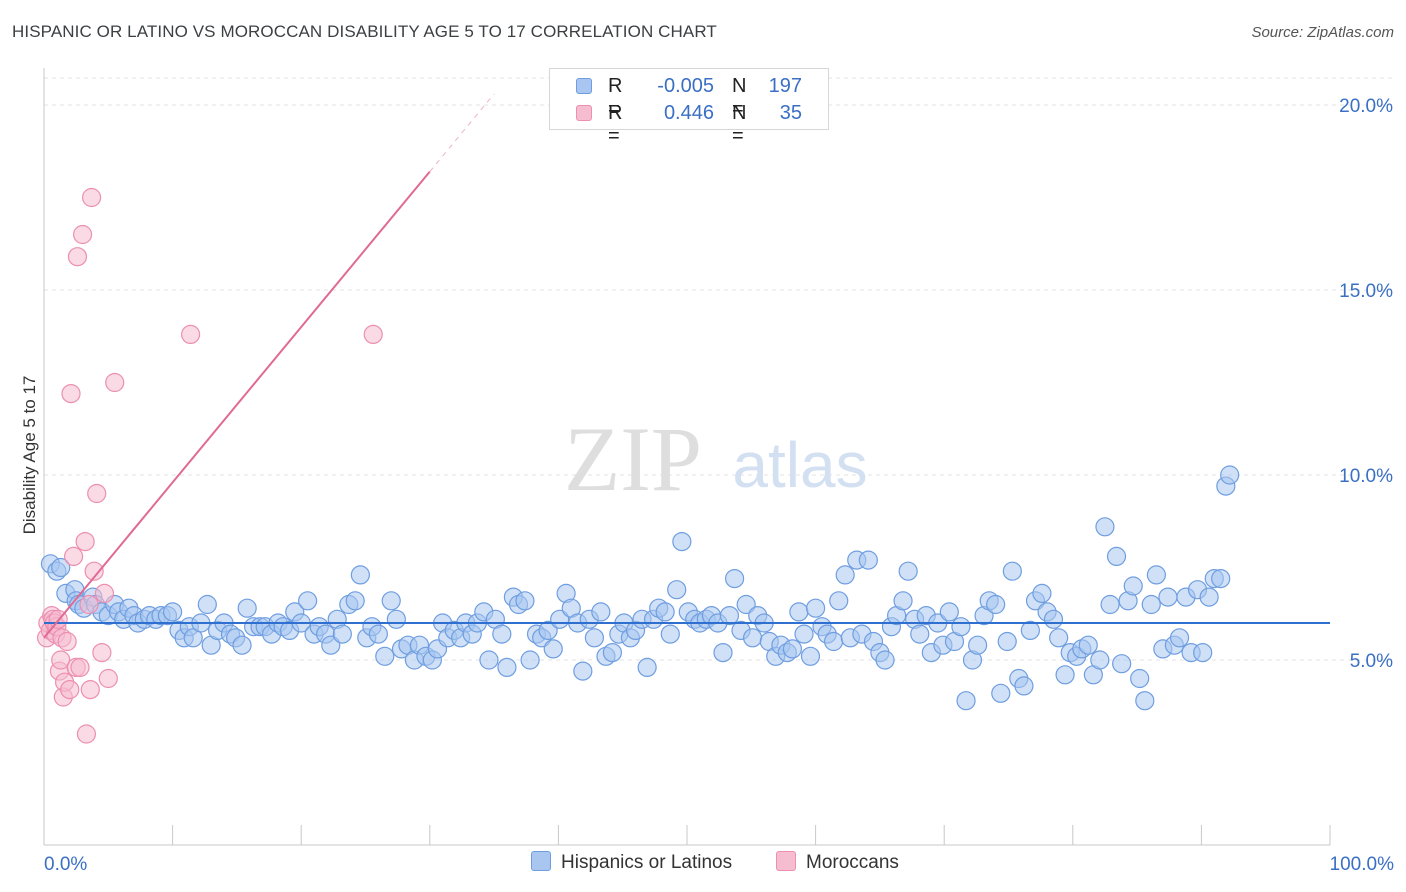  What do you see at coordinates (65, 864) in the screenshot?
I see `x-tick-label-min: 0.0%` at bounding box center [65, 864].